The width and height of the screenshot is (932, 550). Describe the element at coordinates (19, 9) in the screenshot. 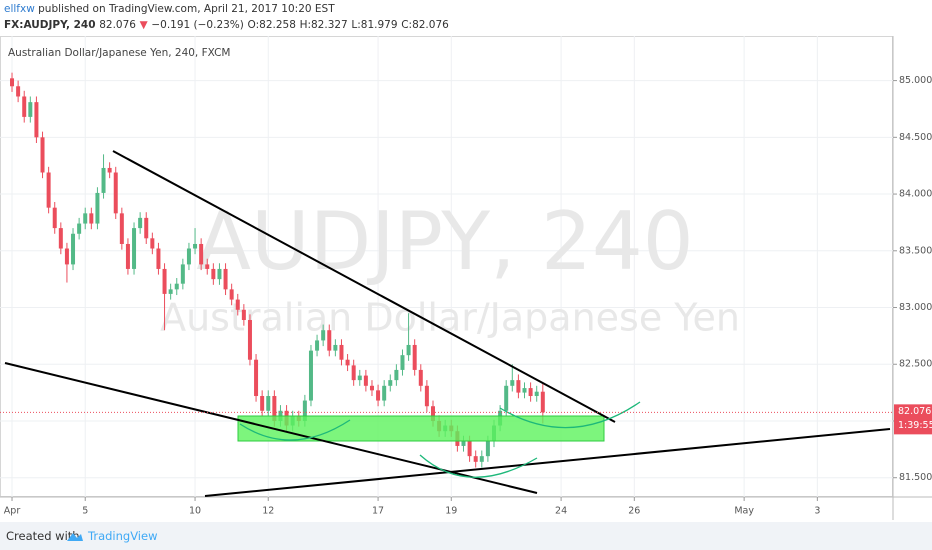

I see `author: ellfxw` at that location.